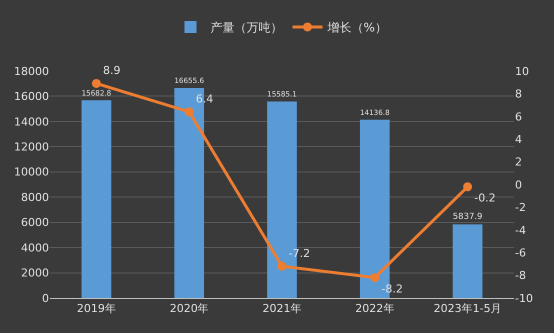 Image resolution: width=554 pixels, height=333 pixels. I want to click on y2-tick-label: 2, so click(518, 162).